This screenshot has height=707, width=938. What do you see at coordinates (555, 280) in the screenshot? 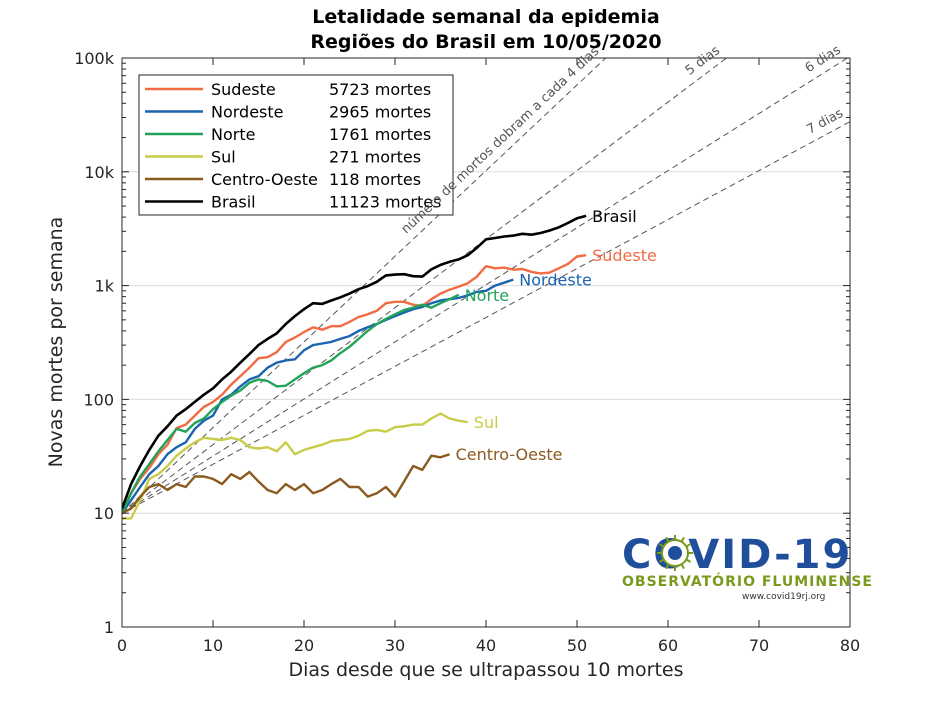
I see `series-end-label-nordeste: Nordeste` at bounding box center [555, 280].